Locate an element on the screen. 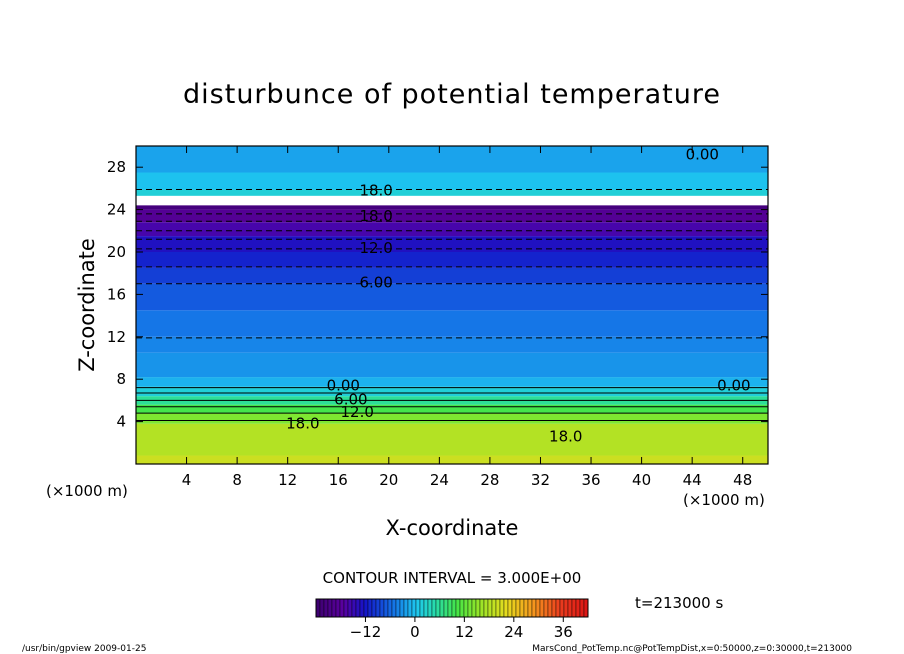  y-axis-label: Z-coordinate is located at coordinates (87, 305).